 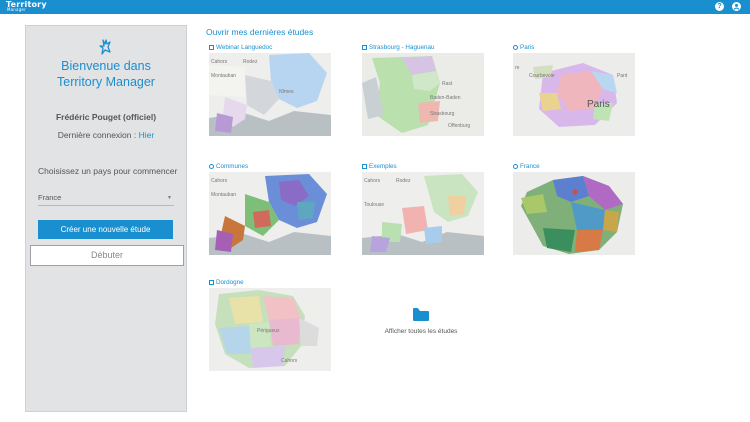 What do you see at coordinates (169, 198) in the screenshot?
I see `caret-down-icon: ▼` at bounding box center [169, 198].